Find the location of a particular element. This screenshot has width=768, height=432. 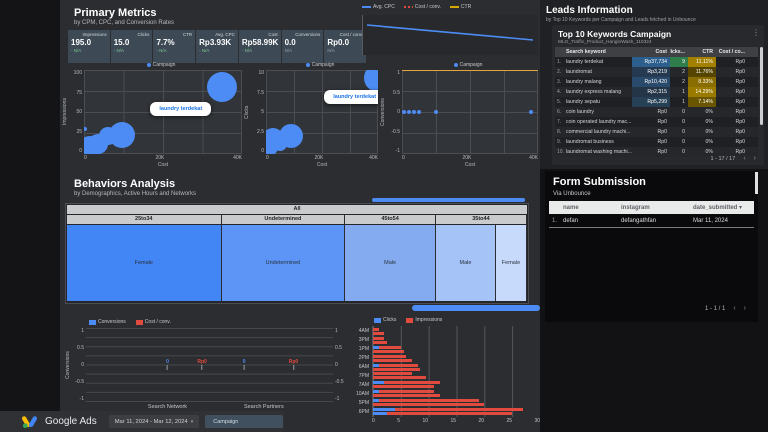

treemap-root-header: All is located at coordinates (297, 209).